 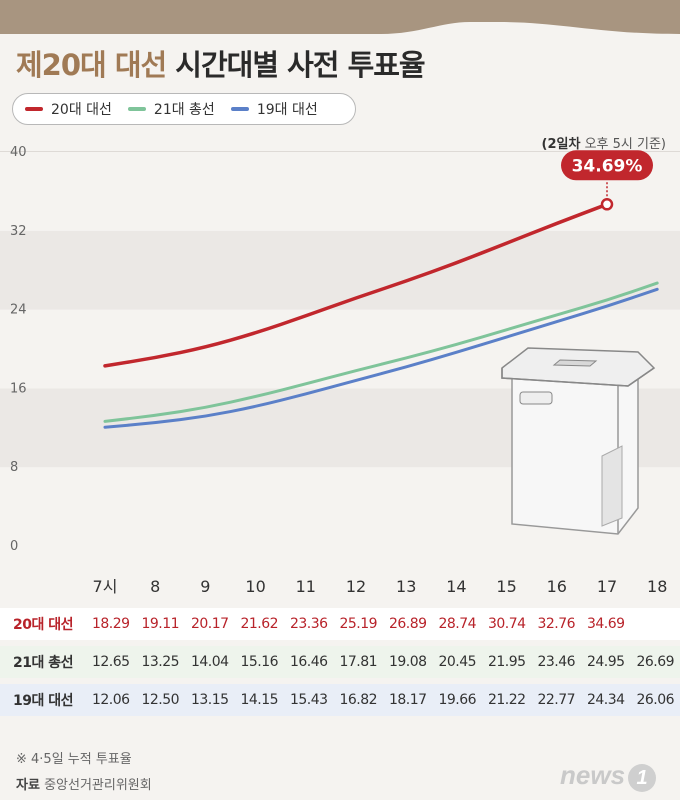 I want to click on news1-logo: news 1, so click(x=608, y=776).